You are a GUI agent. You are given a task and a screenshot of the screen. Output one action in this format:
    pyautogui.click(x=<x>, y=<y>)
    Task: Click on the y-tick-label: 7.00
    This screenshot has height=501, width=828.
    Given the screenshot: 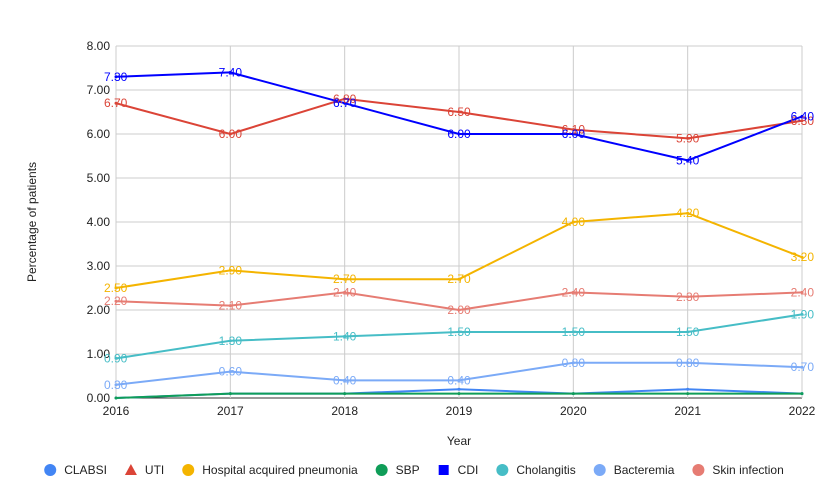 What is the action you would take?
    pyautogui.click(x=99, y=90)
    